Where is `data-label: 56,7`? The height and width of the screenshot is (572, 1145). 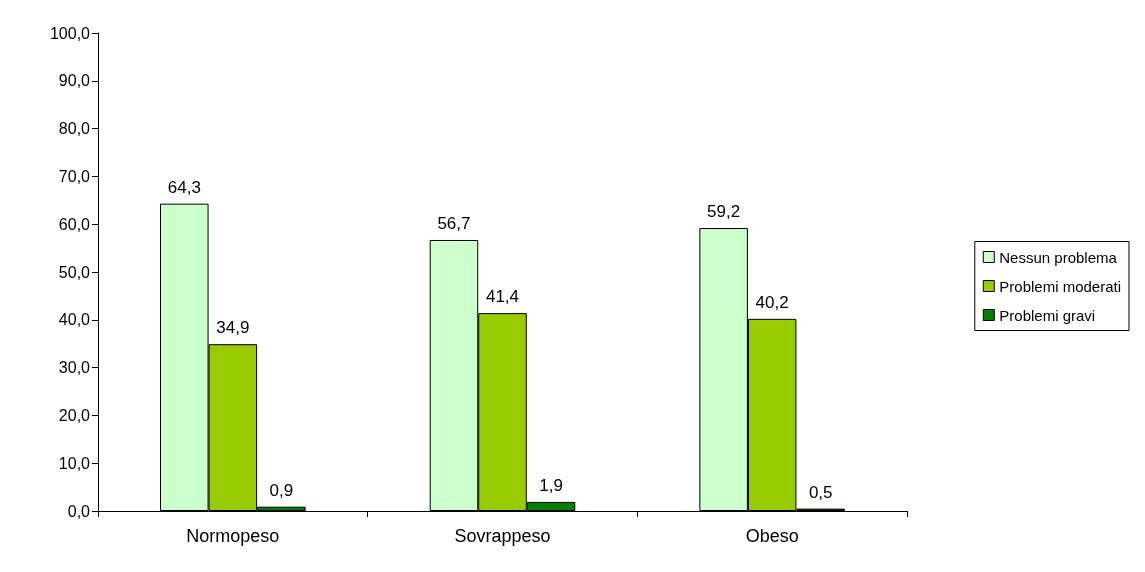 data-label: 56,7 is located at coordinates (454, 223).